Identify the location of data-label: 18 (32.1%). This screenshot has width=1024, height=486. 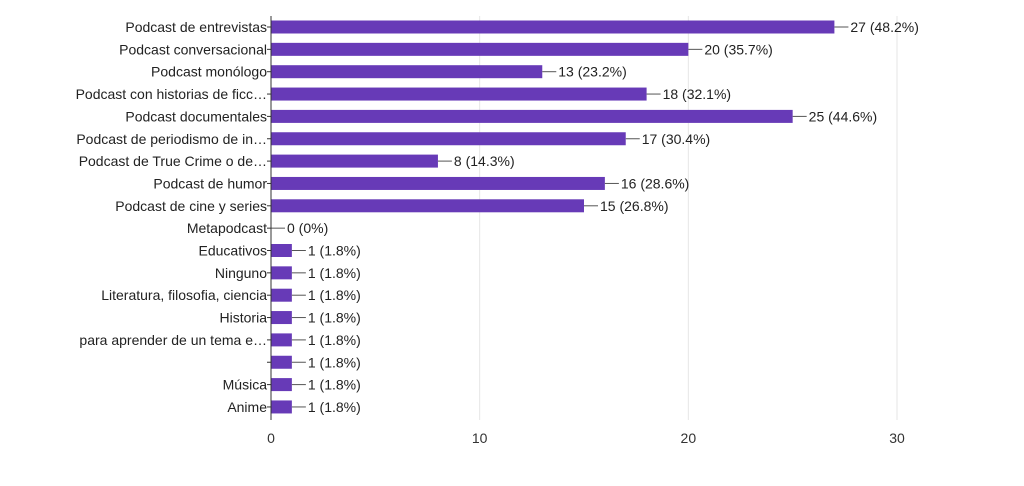
(697, 94).